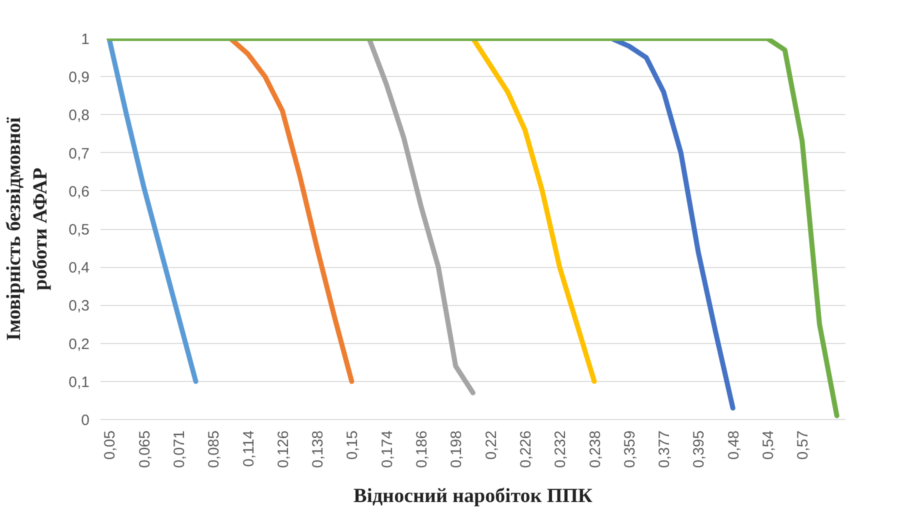 The image size is (923, 518). What do you see at coordinates (79, 306) in the screenshot?
I see `y-tick-label: 0,3` at bounding box center [79, 306].